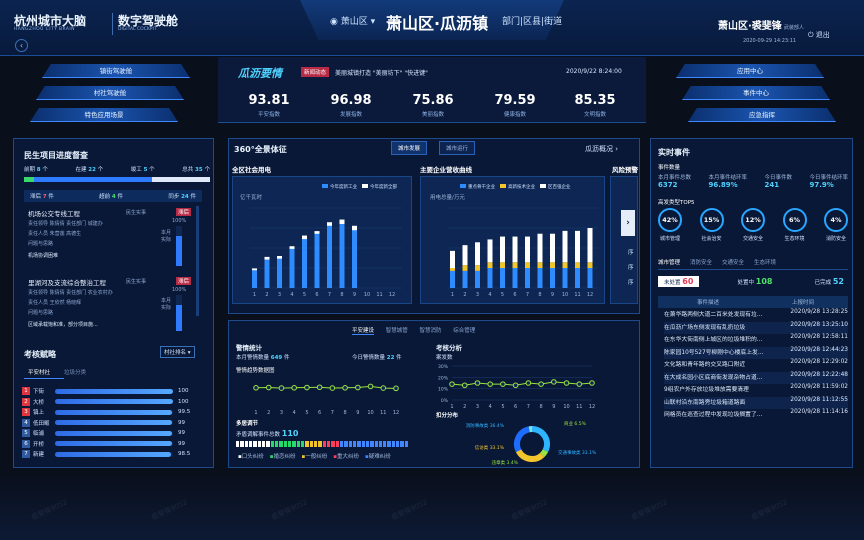 Image resolution: width=864 pixels, height=540 pixels. What do you see at coordinates (197, 261) in the screenshot?
I see `scrollbar` at bounding box center [197, 261].